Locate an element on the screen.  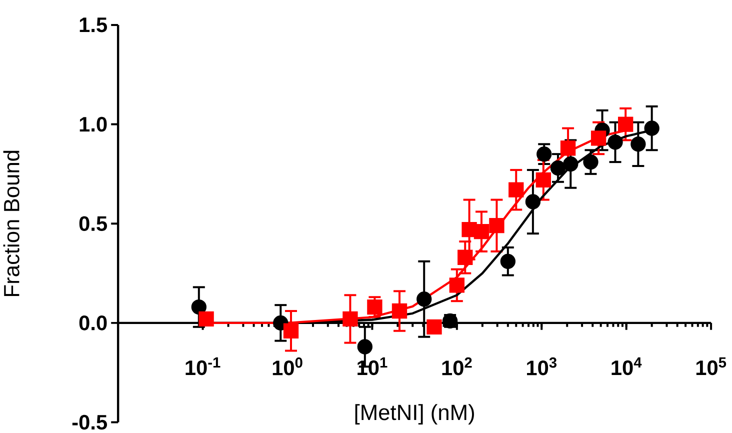
y-tick-label: 0.0 is located at coordinates (93, 323).